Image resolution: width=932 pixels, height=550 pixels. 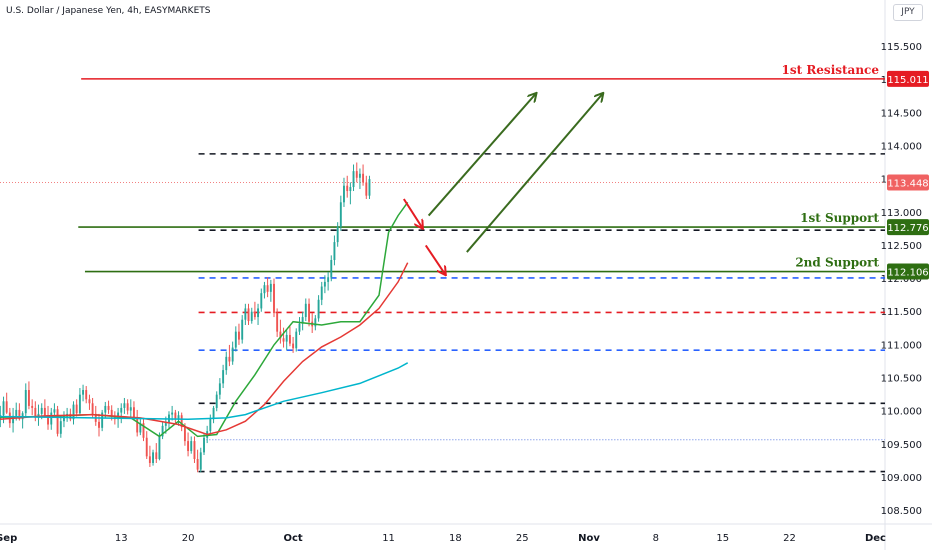 I want to click on y-tick-label: 110.500, so click(x=901, y=379).